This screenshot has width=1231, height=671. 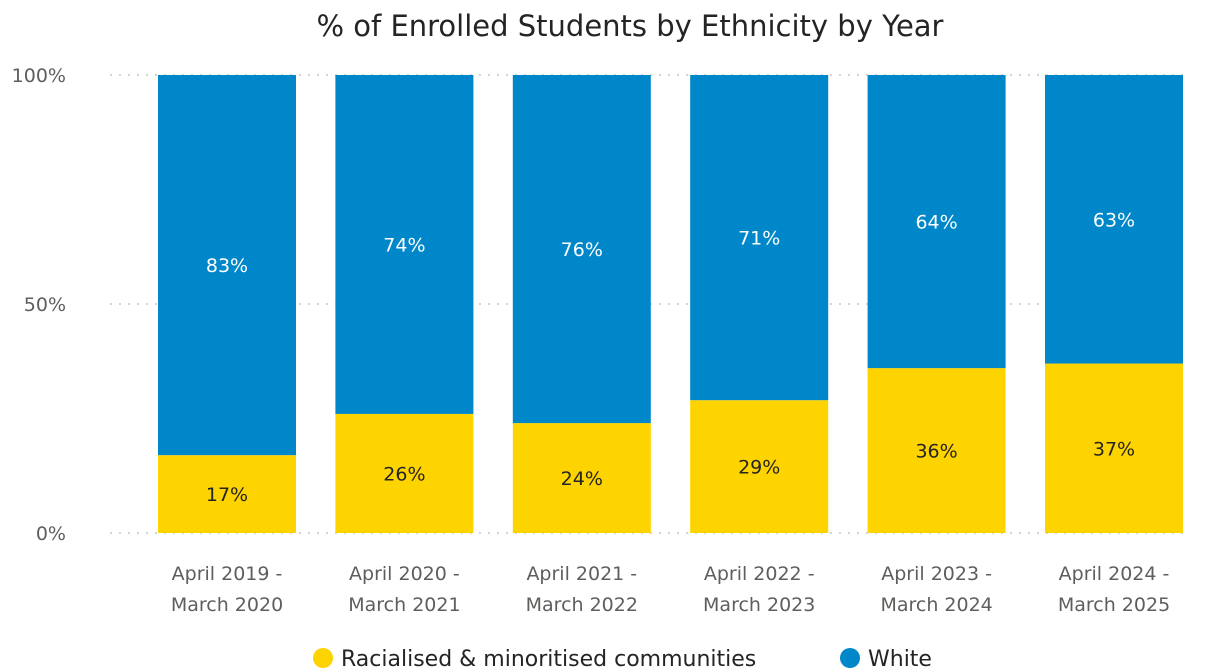 I want to click on x-category-label: April 2022 -, so click(x=759, y=574).